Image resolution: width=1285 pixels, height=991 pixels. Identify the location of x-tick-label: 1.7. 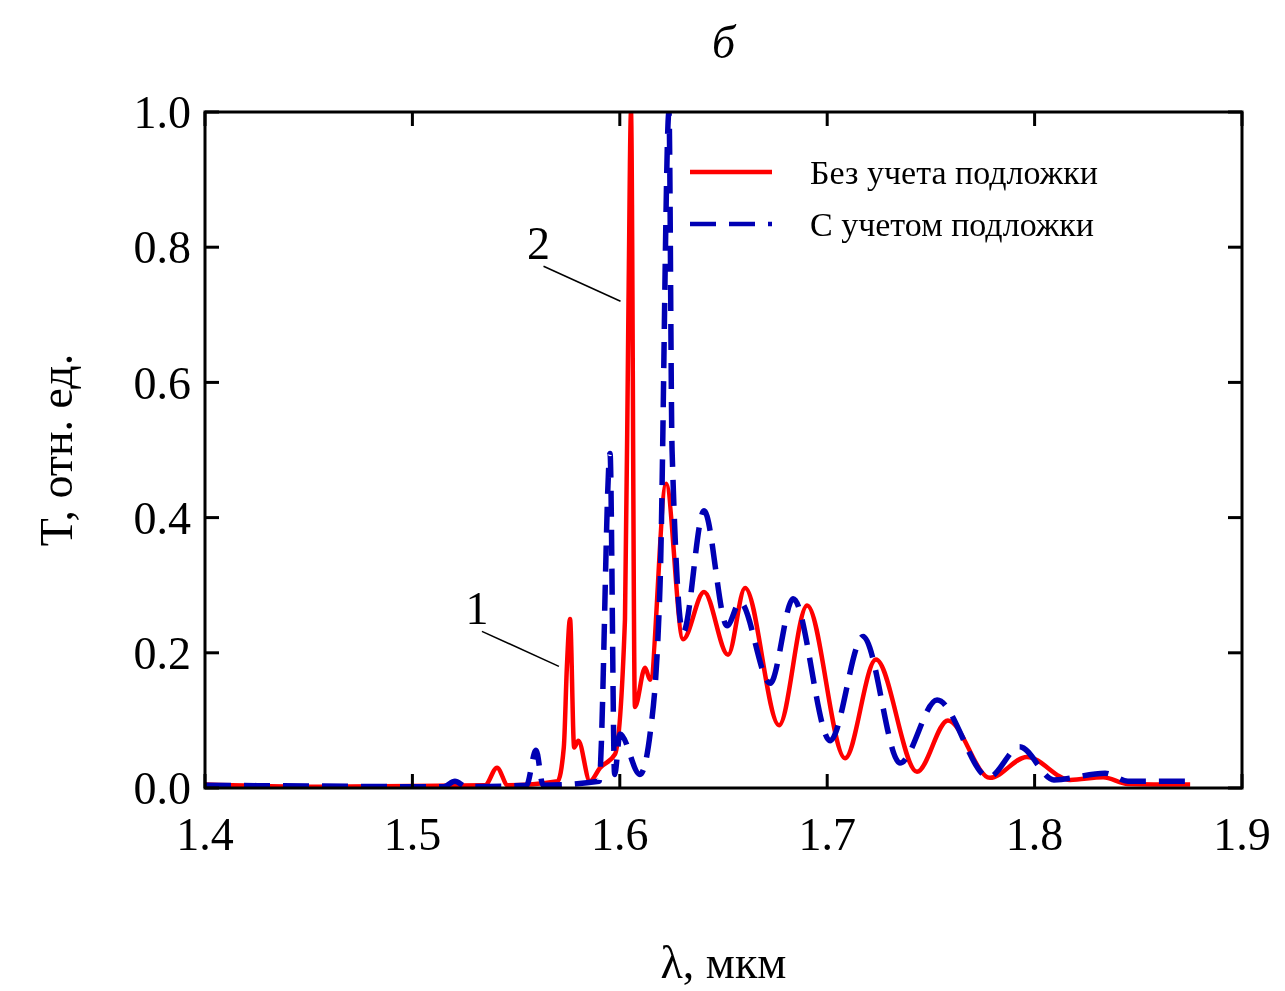
(827, 834).